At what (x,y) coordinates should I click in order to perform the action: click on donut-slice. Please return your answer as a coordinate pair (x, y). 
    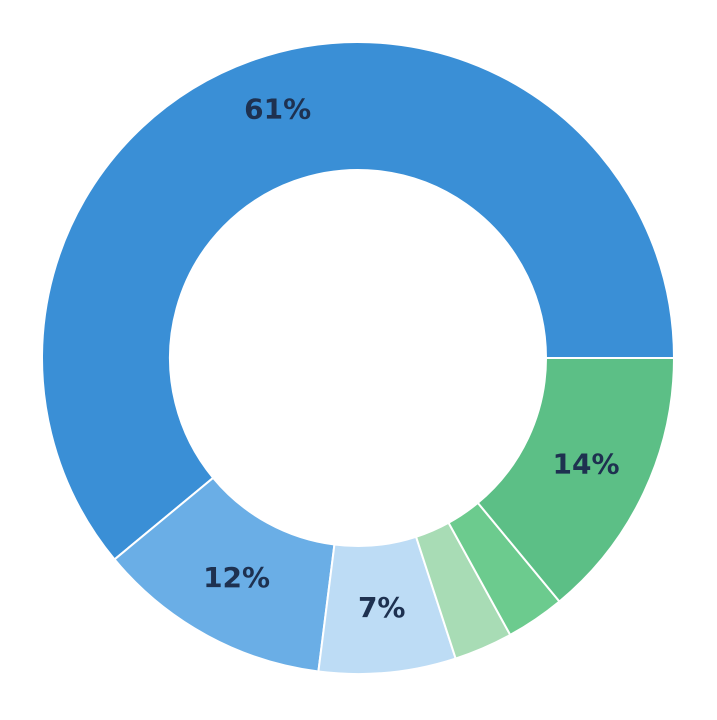
    Looking at the image, I should click on (576, 480).